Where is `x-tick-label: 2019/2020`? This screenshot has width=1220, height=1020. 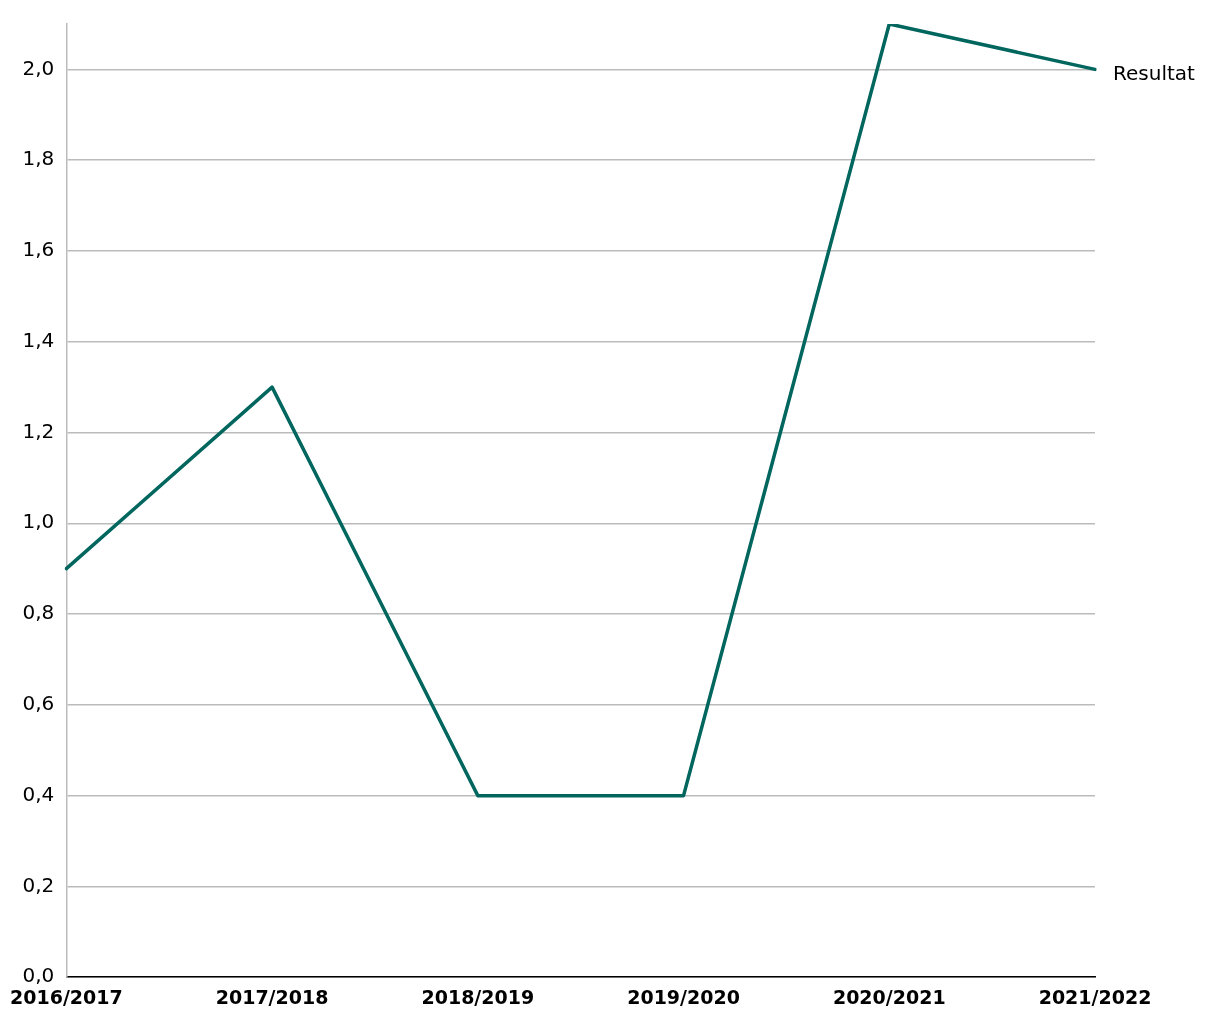 x-tick-label: 2019/2020 is located at coordinates (683, 996).